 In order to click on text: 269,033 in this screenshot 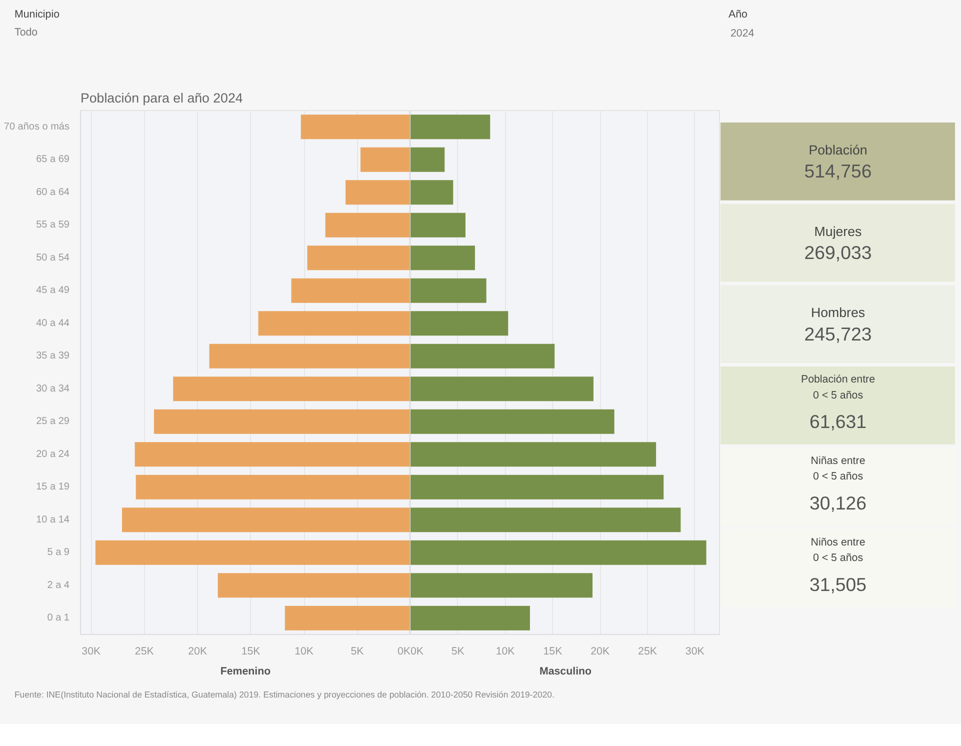, I will do `click(838, 253)`.